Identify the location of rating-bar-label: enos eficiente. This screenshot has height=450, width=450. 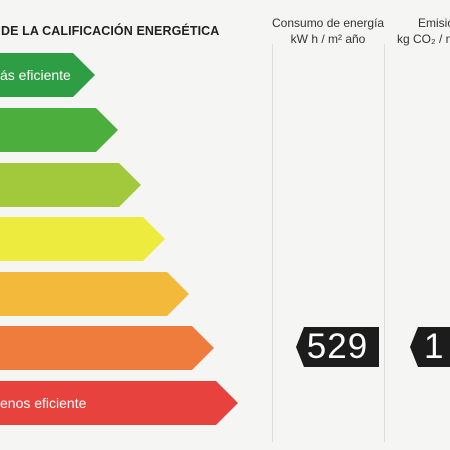
(43, 403).